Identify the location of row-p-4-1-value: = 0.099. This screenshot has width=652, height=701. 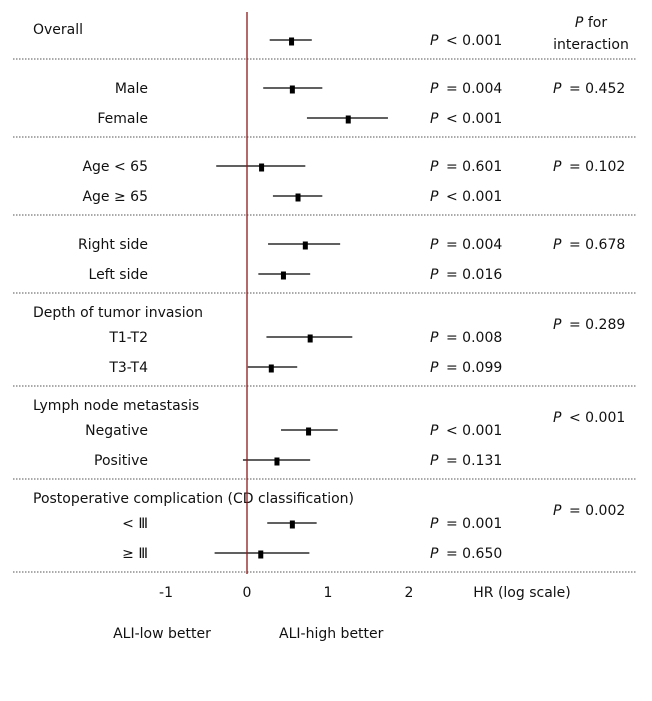
(474, 368).